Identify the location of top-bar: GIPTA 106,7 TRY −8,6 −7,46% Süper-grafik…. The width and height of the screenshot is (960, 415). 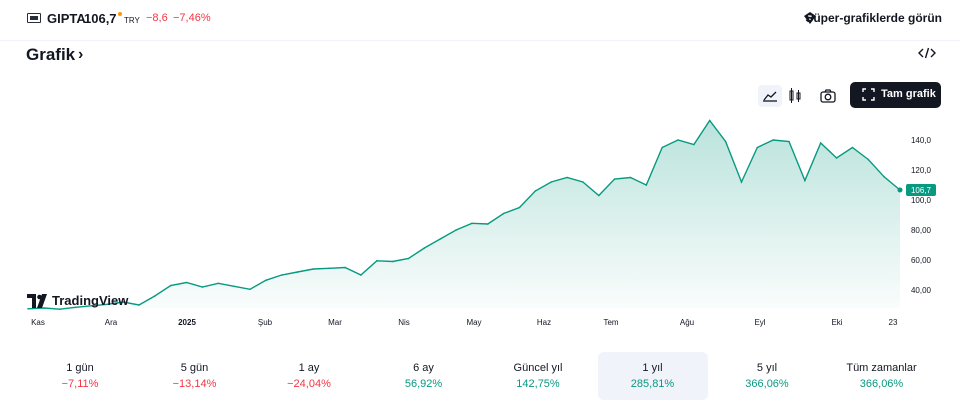
(480, 20).